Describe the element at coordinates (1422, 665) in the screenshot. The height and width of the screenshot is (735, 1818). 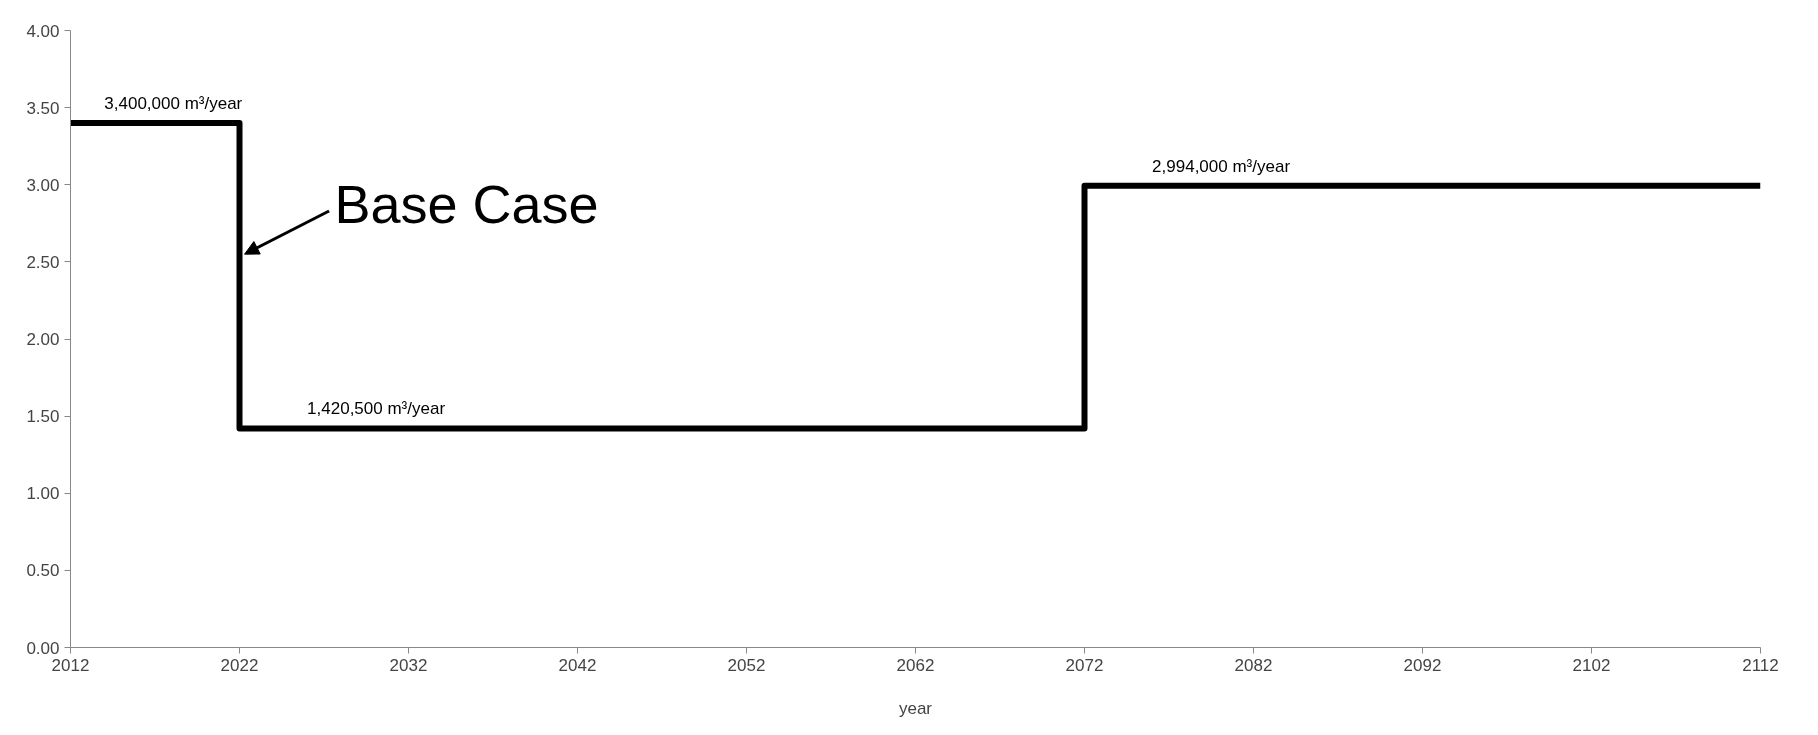
I see `x-tick-label: 2092` at that location.